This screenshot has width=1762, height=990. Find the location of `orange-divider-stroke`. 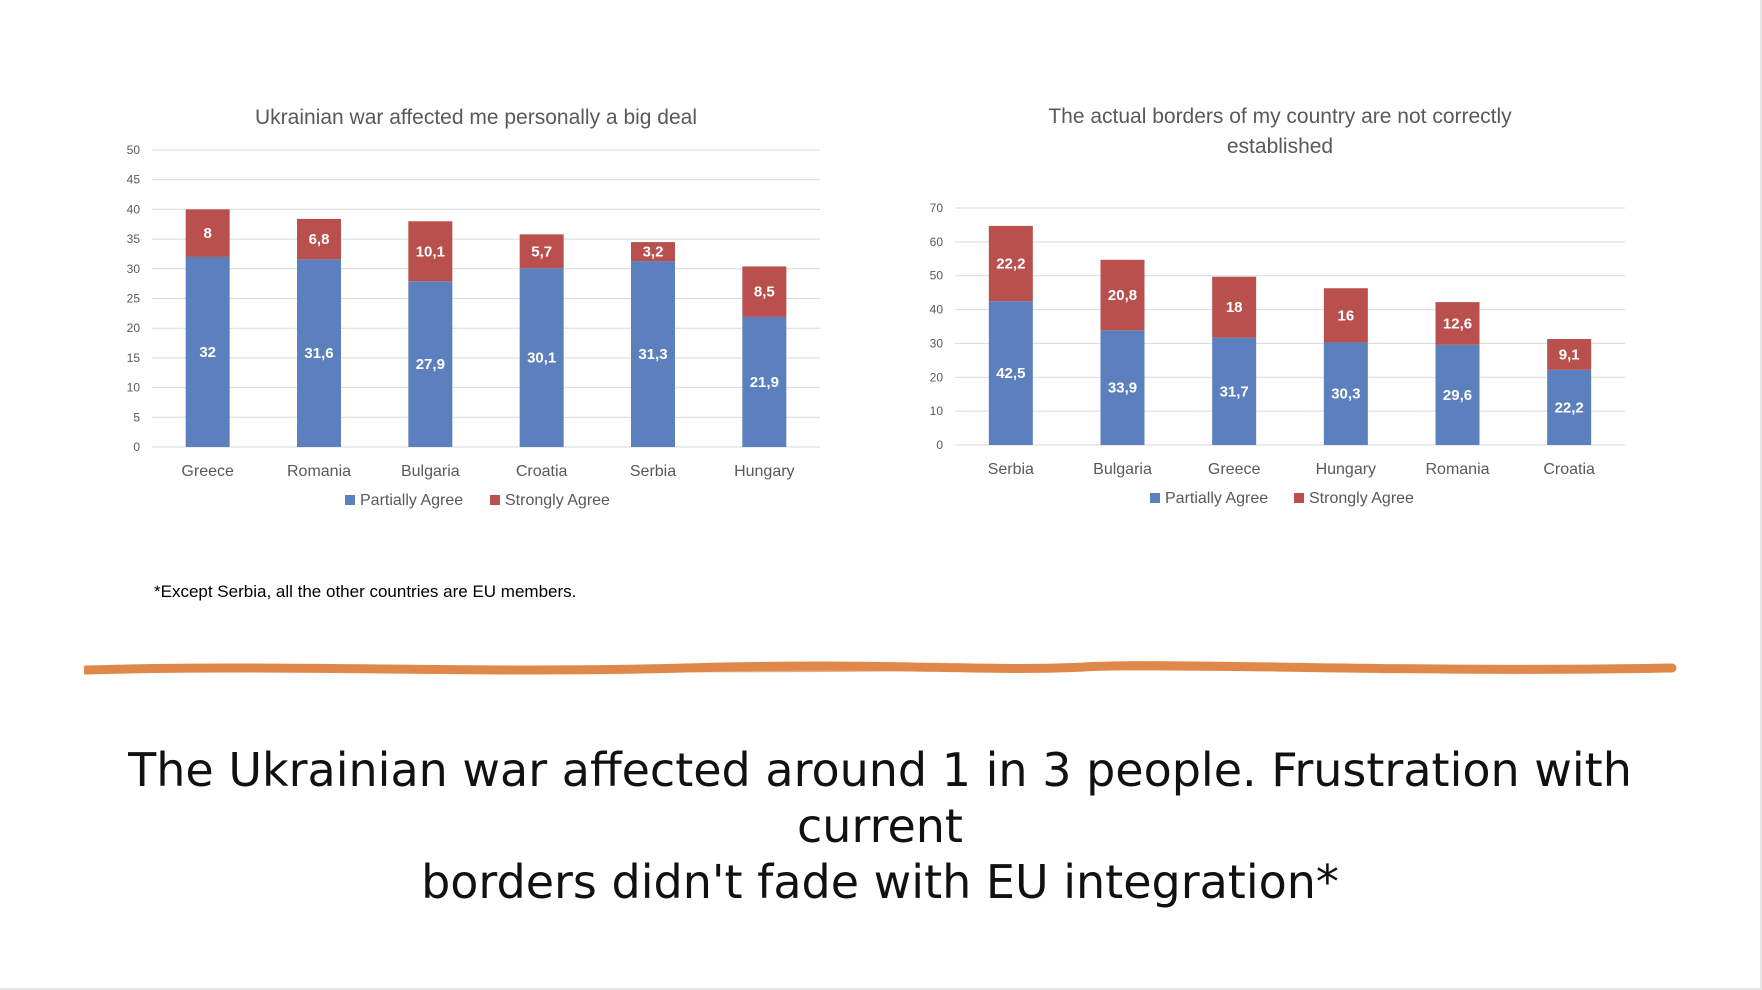

orange-divider-stroke is located at coordinates (880, 668).